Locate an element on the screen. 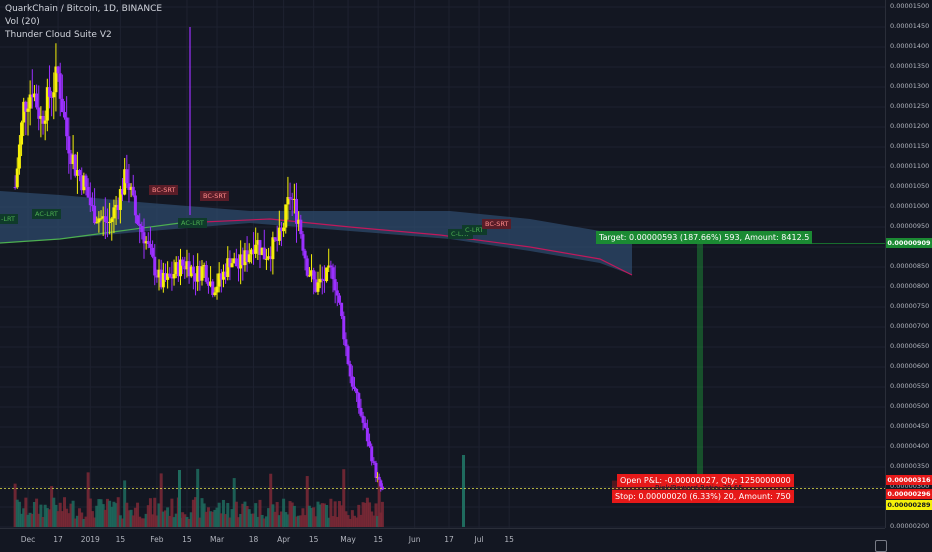 The height and width of the screenshot is (552, 932). stop-label: Stop: 0.00000020 (6.33%) 20, Amount: 750 is located at coordinates (703, 496).